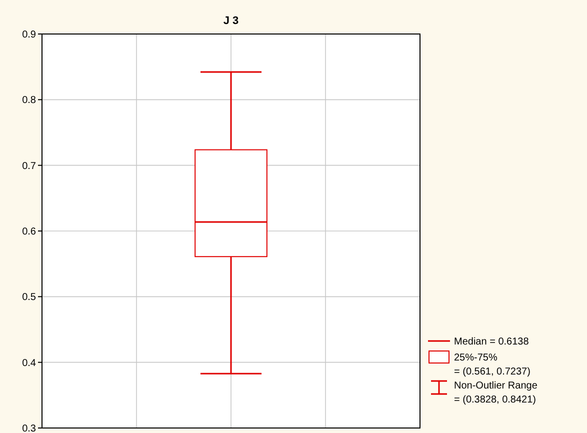  Describe the element at coordinates (231, 21) in the screenshot. I see `chart-title: J 3` at that location.